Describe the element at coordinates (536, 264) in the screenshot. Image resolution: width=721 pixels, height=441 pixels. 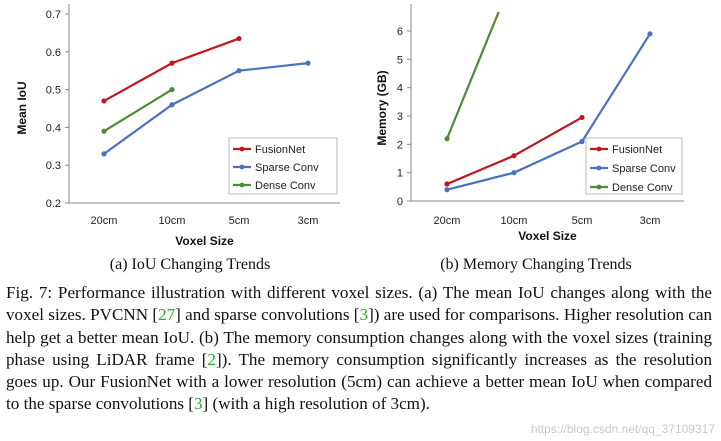
I see `subfigure-caption: (b) Memory Changing Trends` at that location.